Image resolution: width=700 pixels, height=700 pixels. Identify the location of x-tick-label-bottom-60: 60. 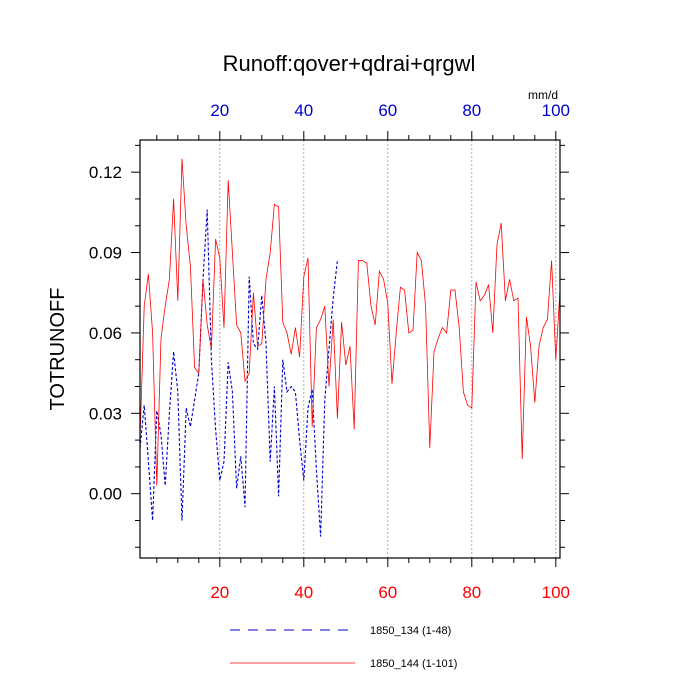
(387, 592).